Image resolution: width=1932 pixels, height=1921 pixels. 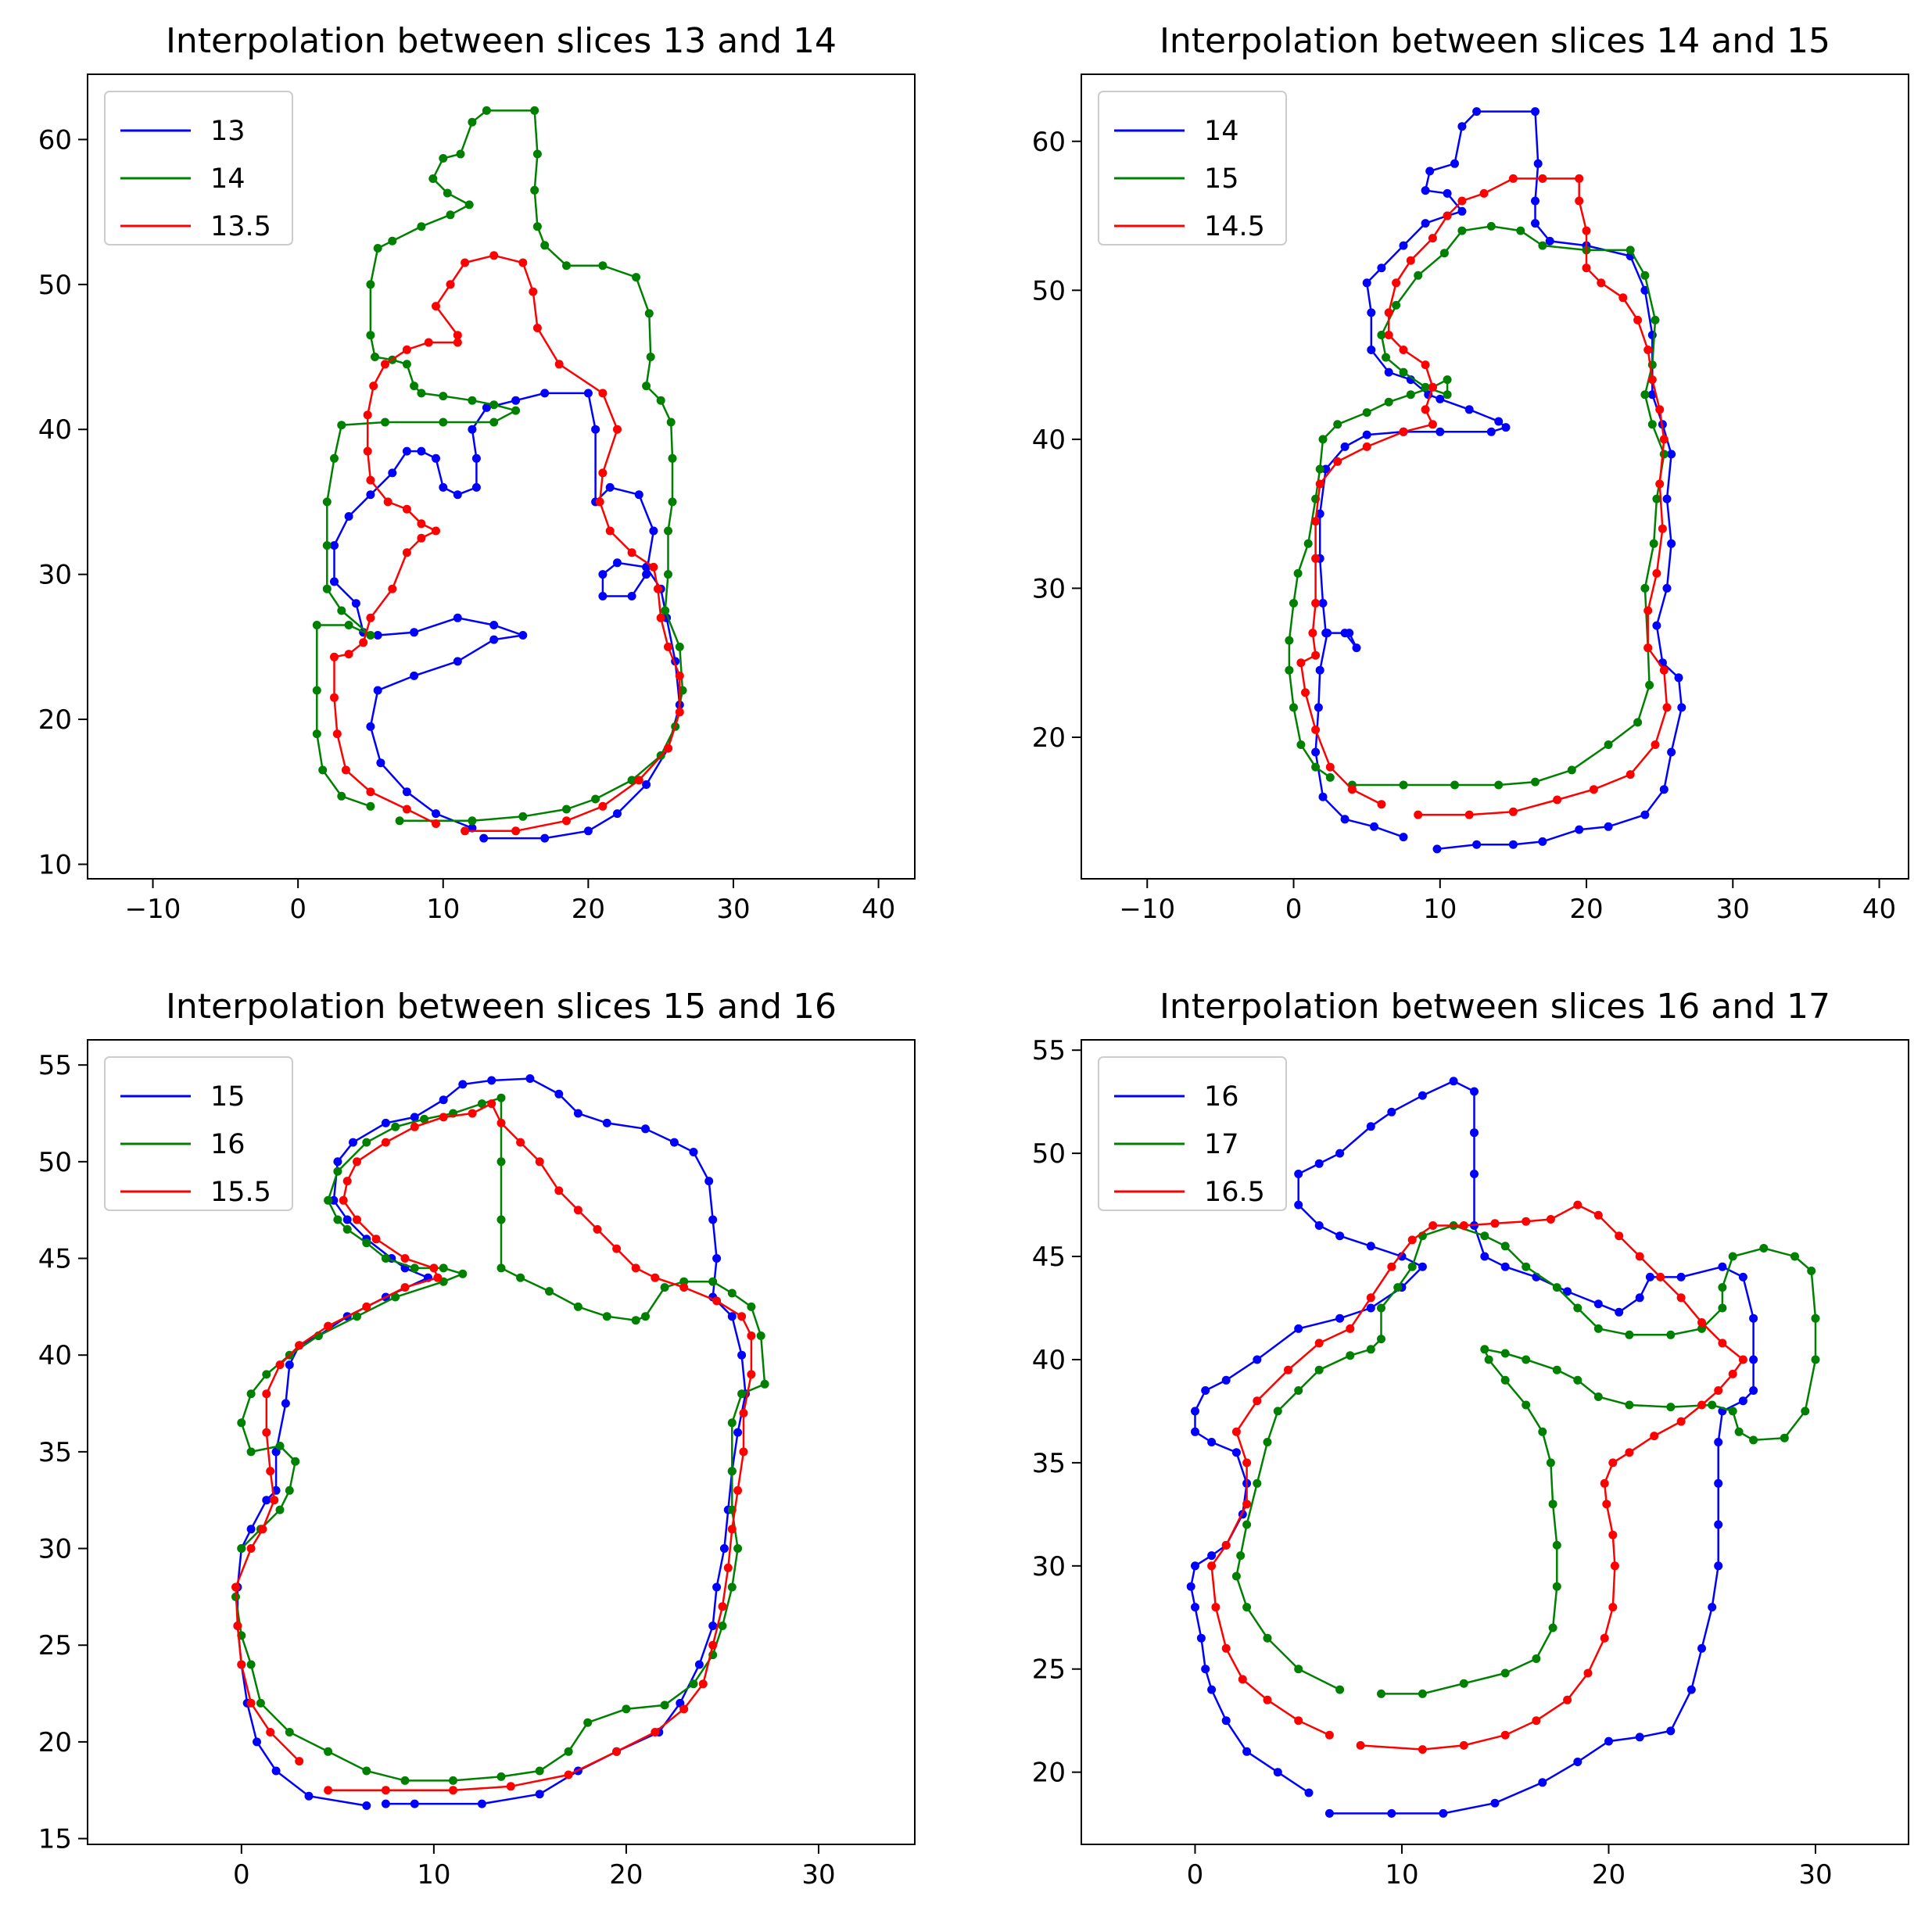 I want to click on point-13.5-7, so click(x=679, y=675).